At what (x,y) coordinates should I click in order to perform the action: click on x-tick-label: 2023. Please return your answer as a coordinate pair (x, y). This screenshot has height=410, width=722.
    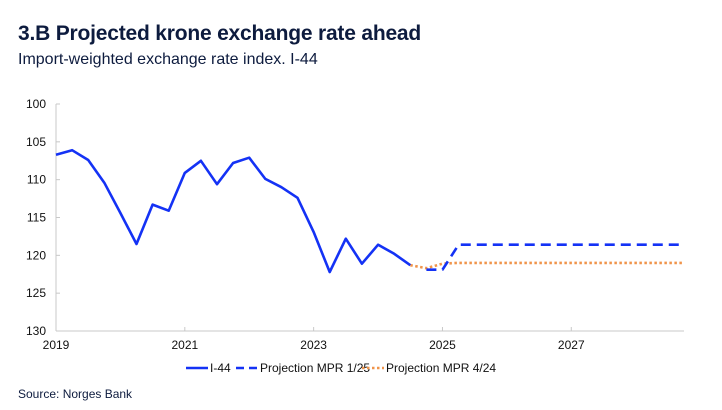
    Looking at the image, I should click on (313, 345).